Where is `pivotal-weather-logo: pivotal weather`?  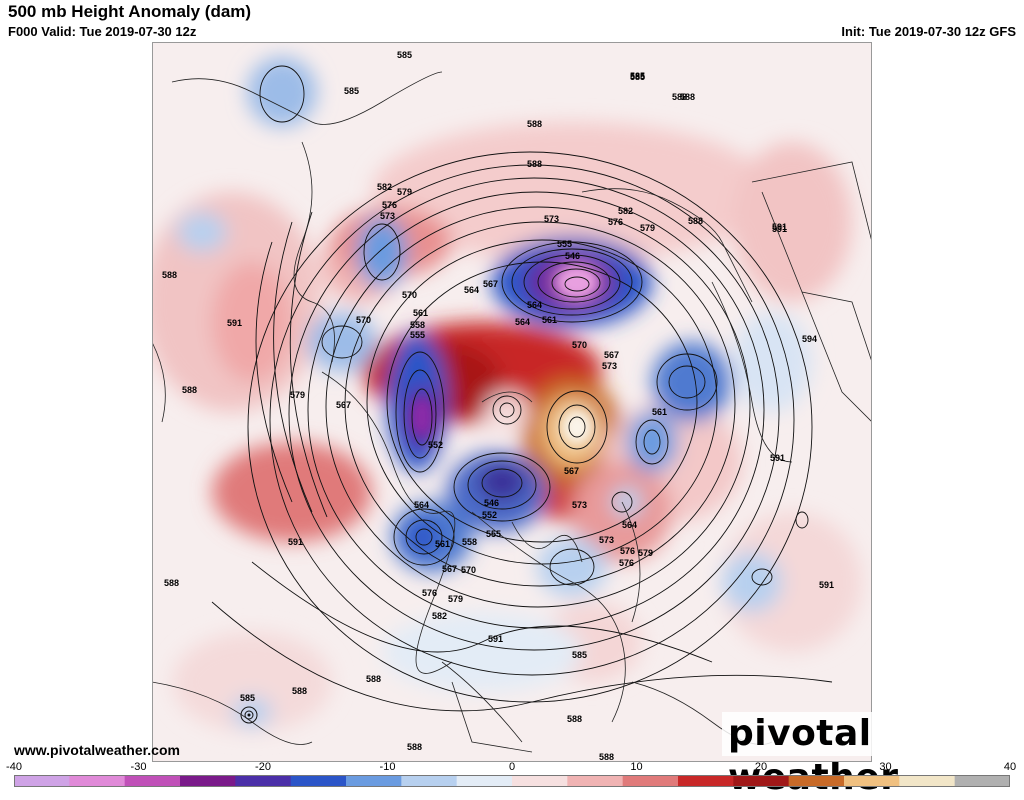
pivotal-weather-logo: pivotal weather is located at coordinates (873, 755).